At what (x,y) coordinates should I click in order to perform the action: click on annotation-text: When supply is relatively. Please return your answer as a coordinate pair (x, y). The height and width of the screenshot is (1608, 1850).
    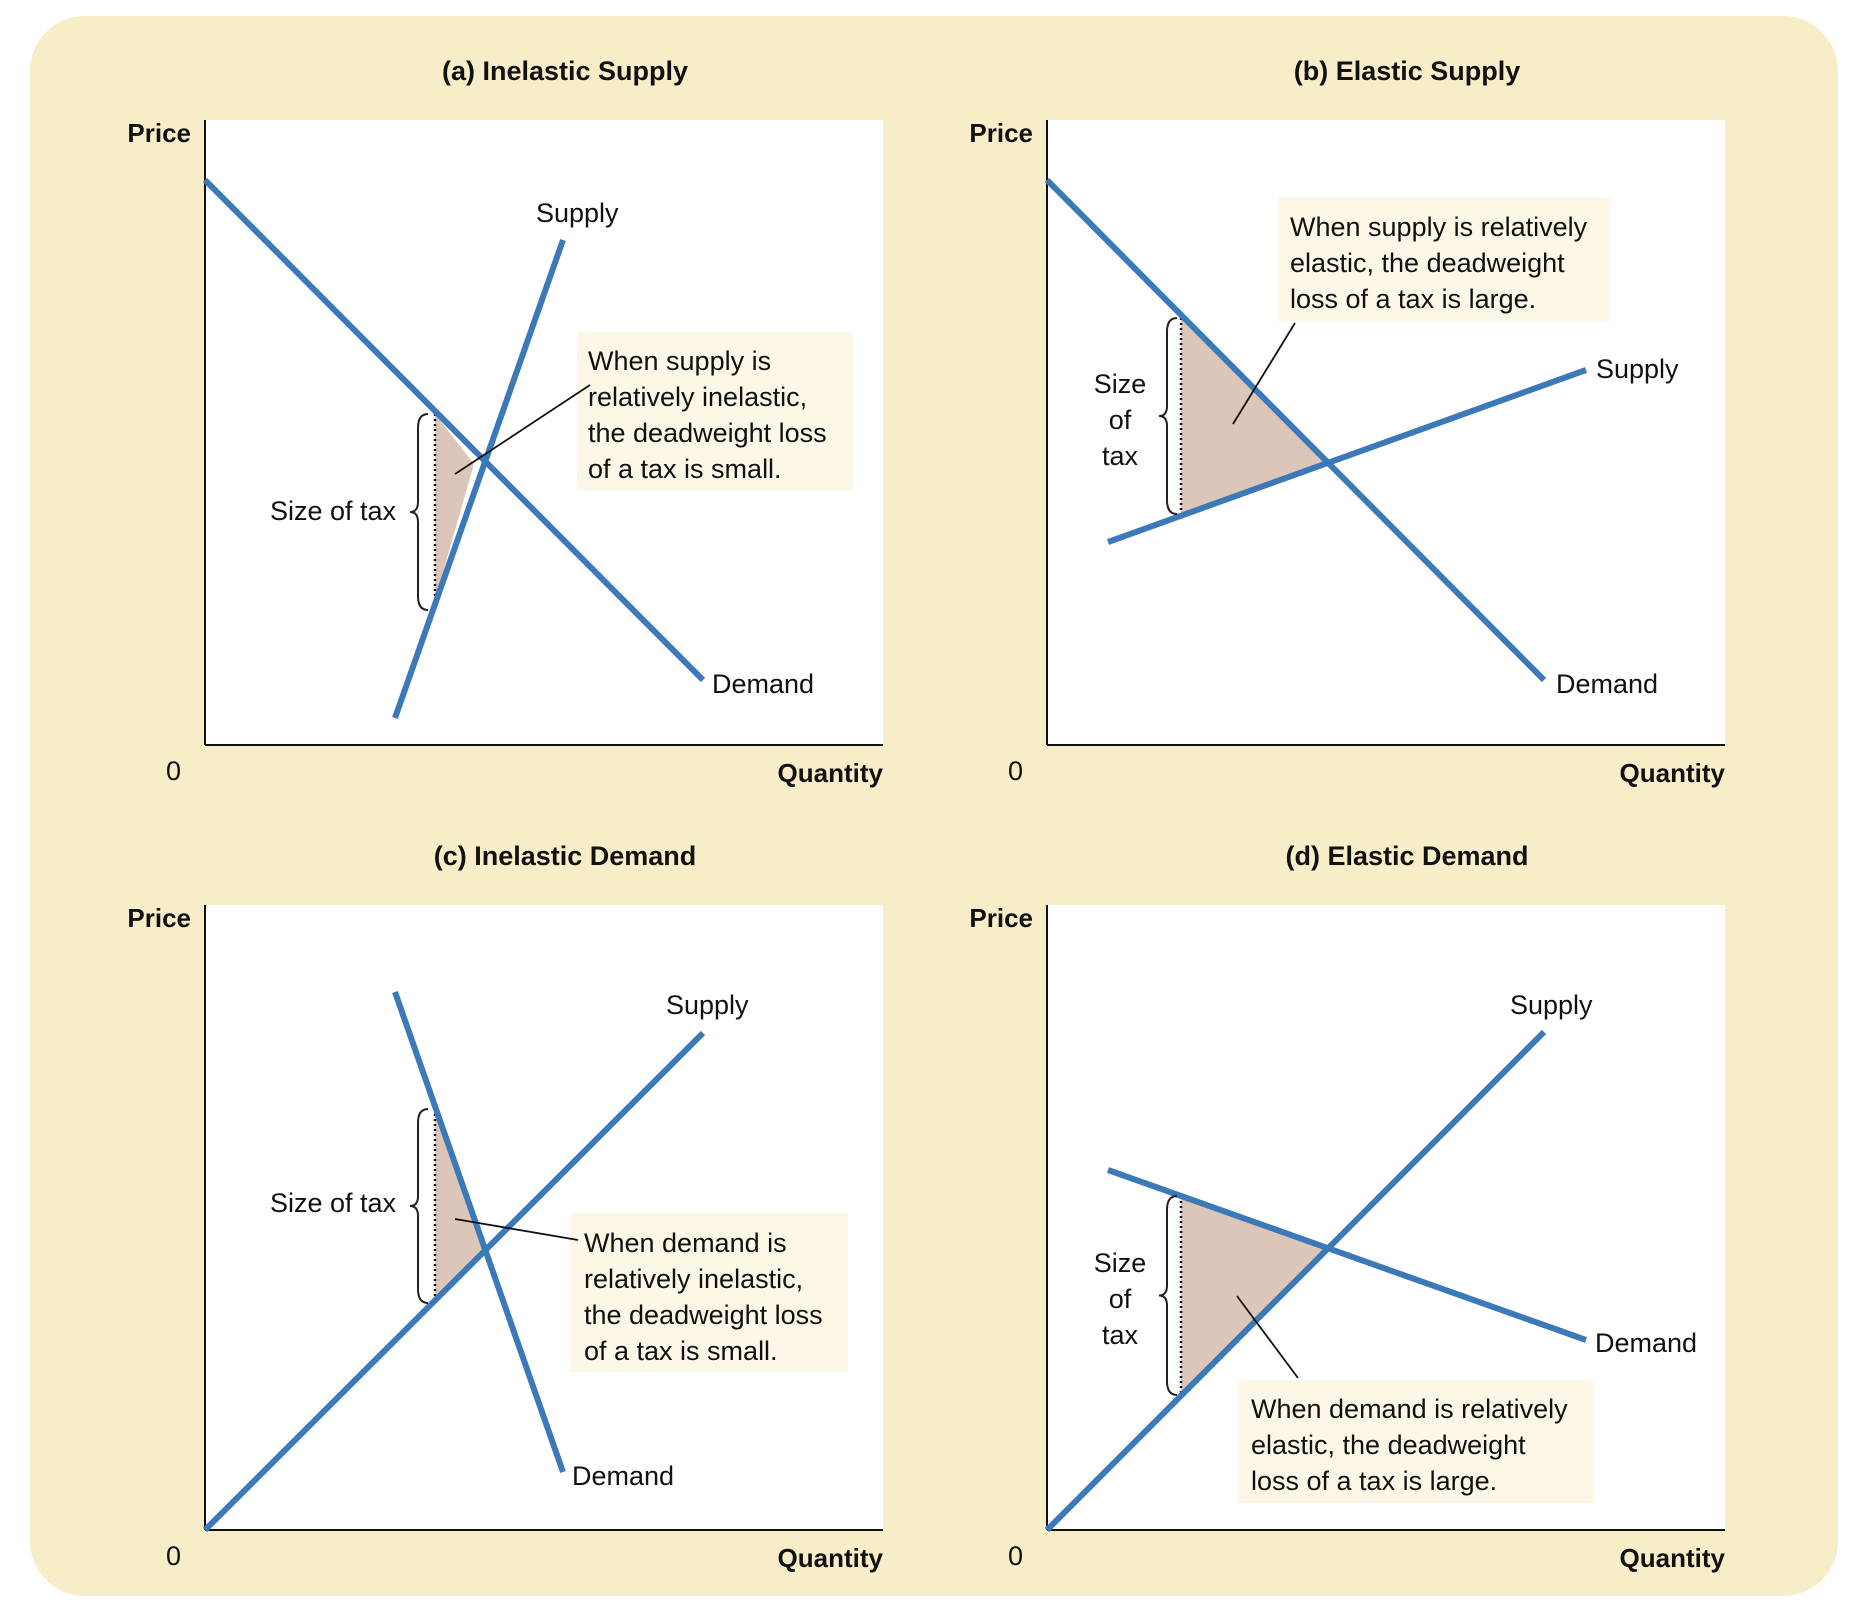
    Looking at the image, I should click on (1439, 227).